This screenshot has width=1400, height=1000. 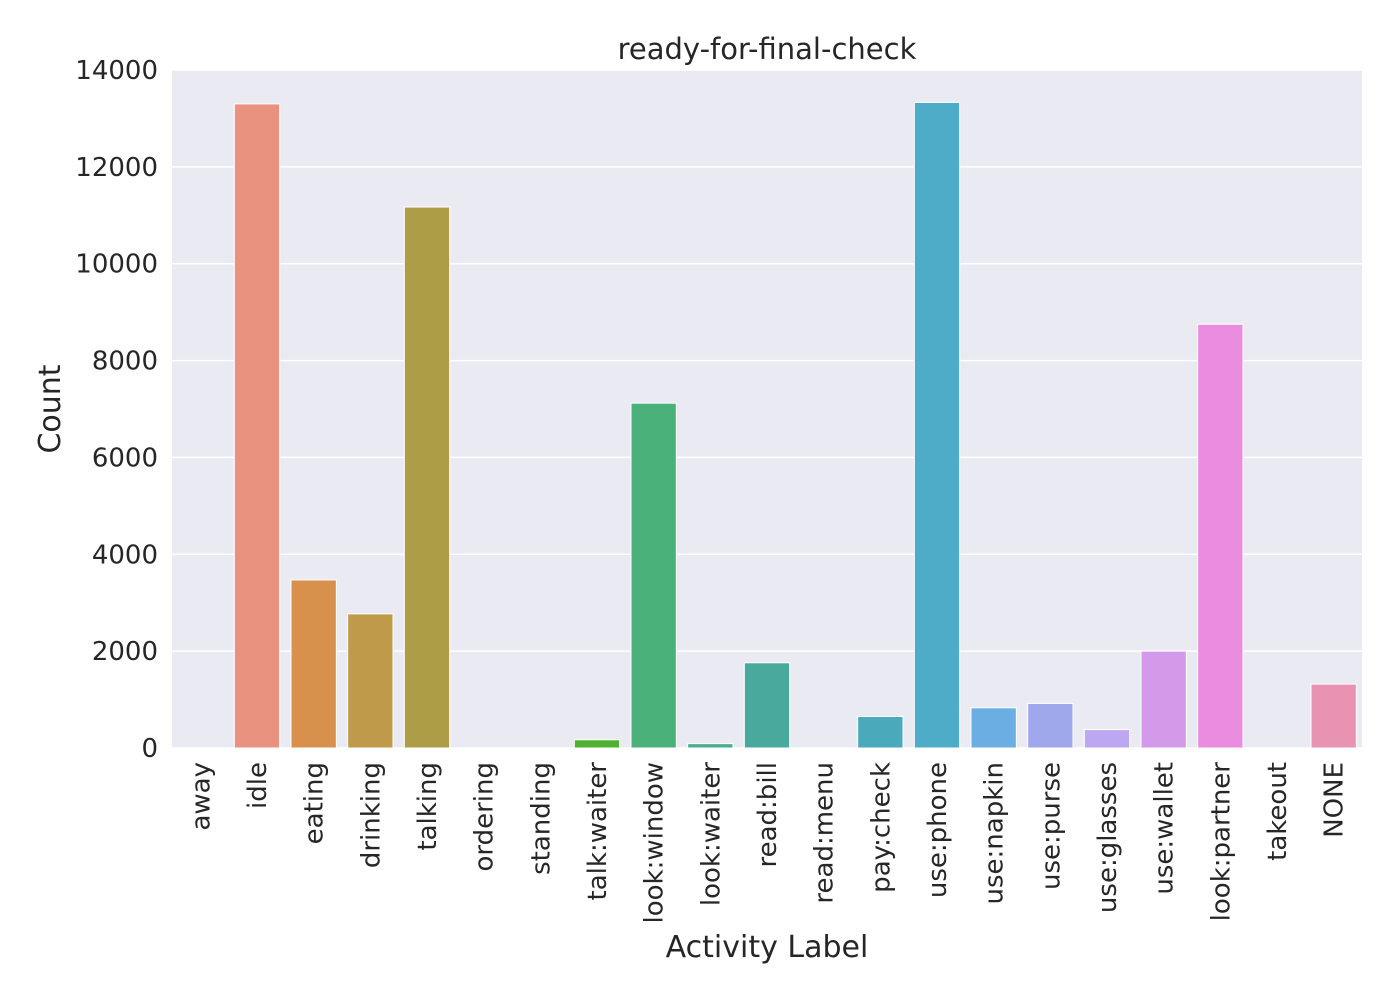 I want to click on bar-talking, so click(x=427, y=477).